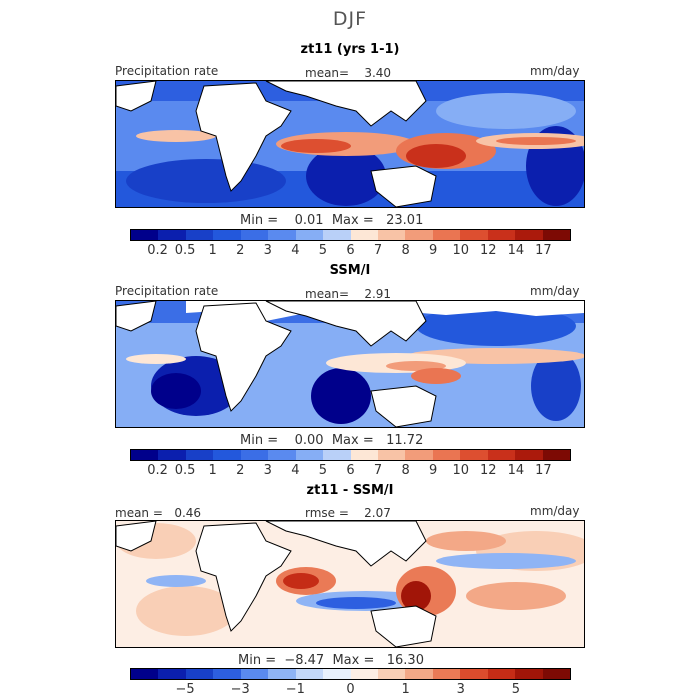 The image size is (700, 700). I want to click on colorbar-1-ticks: 0.2 0.5 1 2 3 4 5 6 7 8 9 10 12 14 17, so click(350, 251).